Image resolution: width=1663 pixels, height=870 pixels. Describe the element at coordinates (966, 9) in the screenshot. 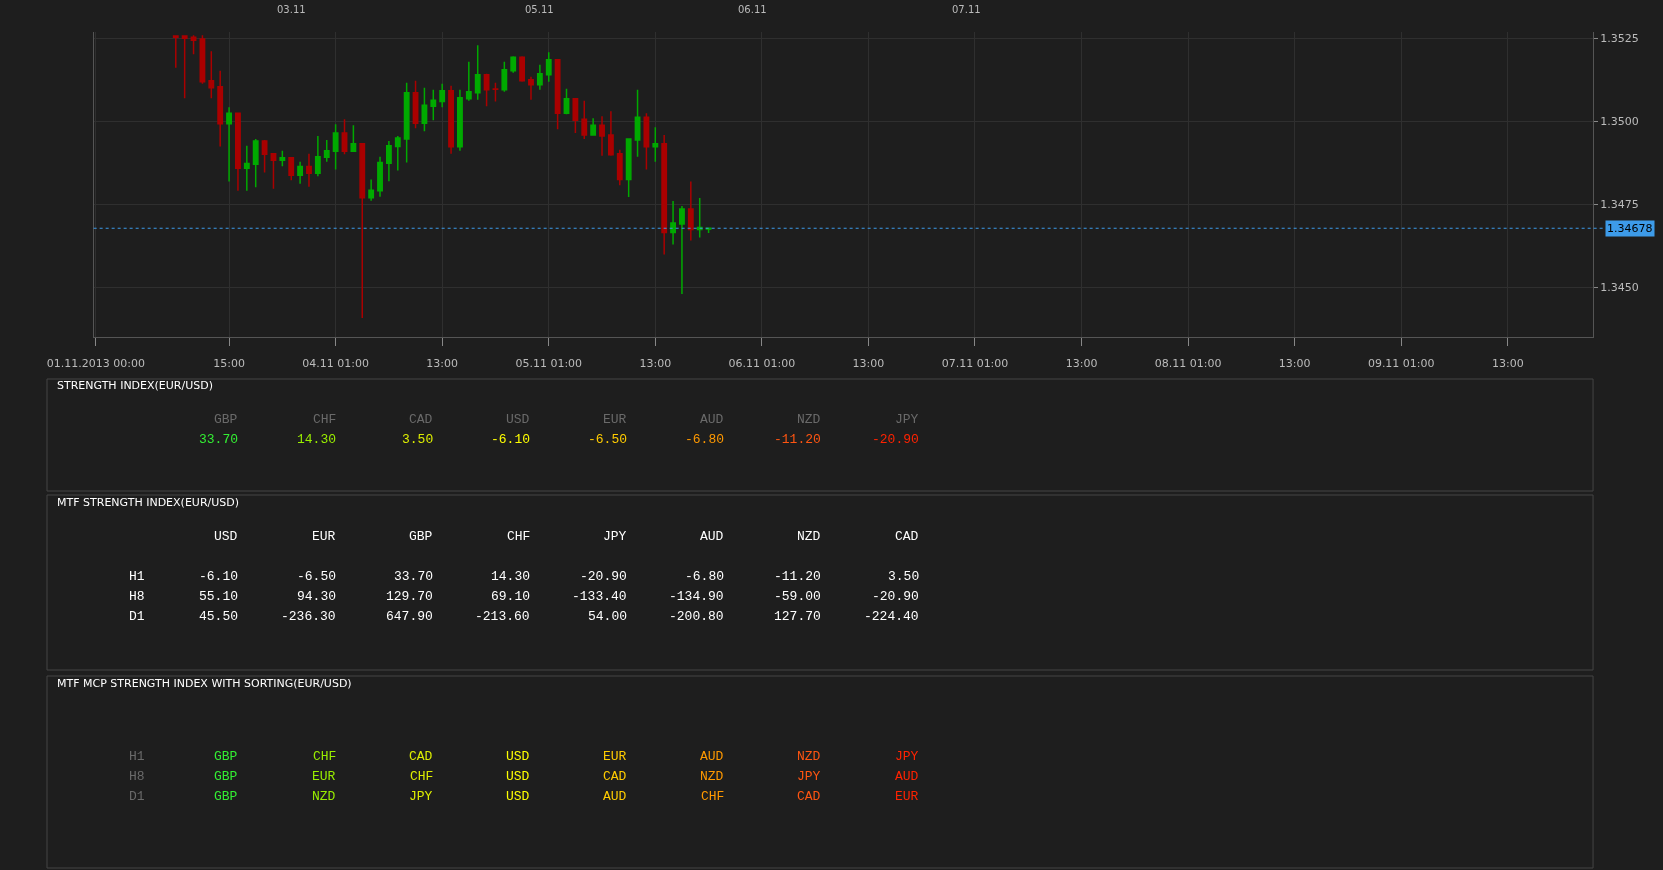

I see `text: 07.11` at that location.